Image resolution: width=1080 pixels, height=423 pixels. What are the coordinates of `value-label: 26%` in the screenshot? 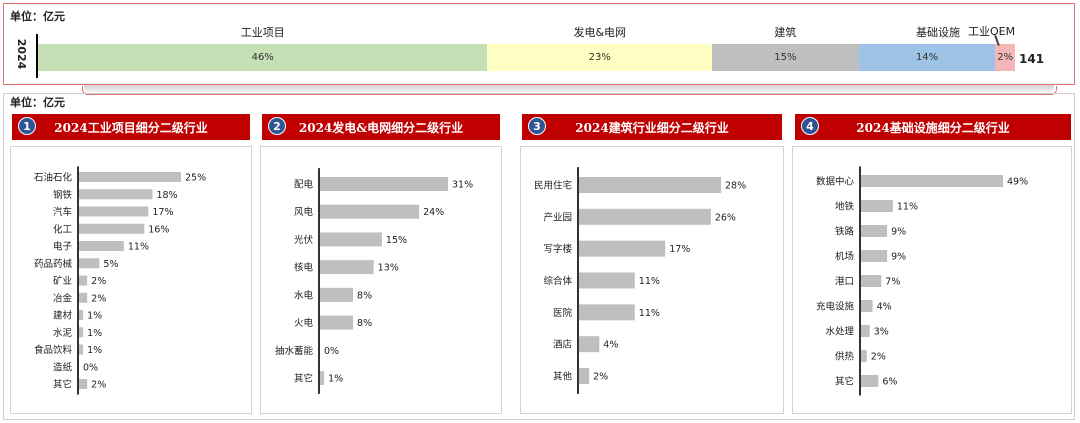 It's located at (725, 217).